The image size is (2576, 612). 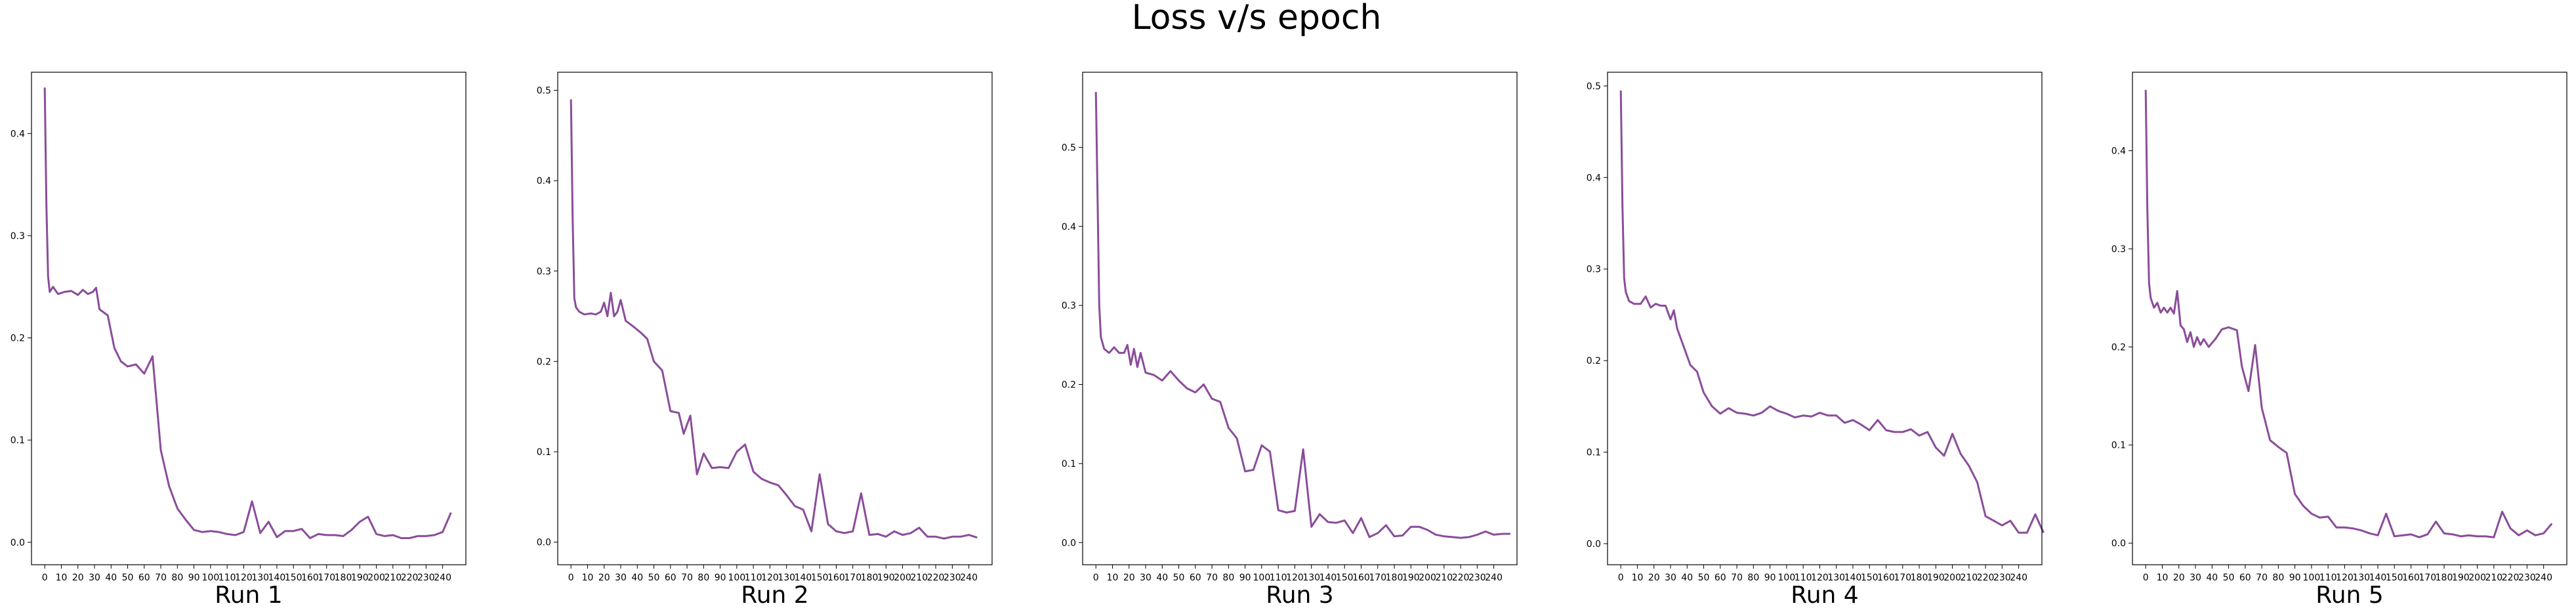 I want to click on run-label: Run 2, so click(x=774, y=595).